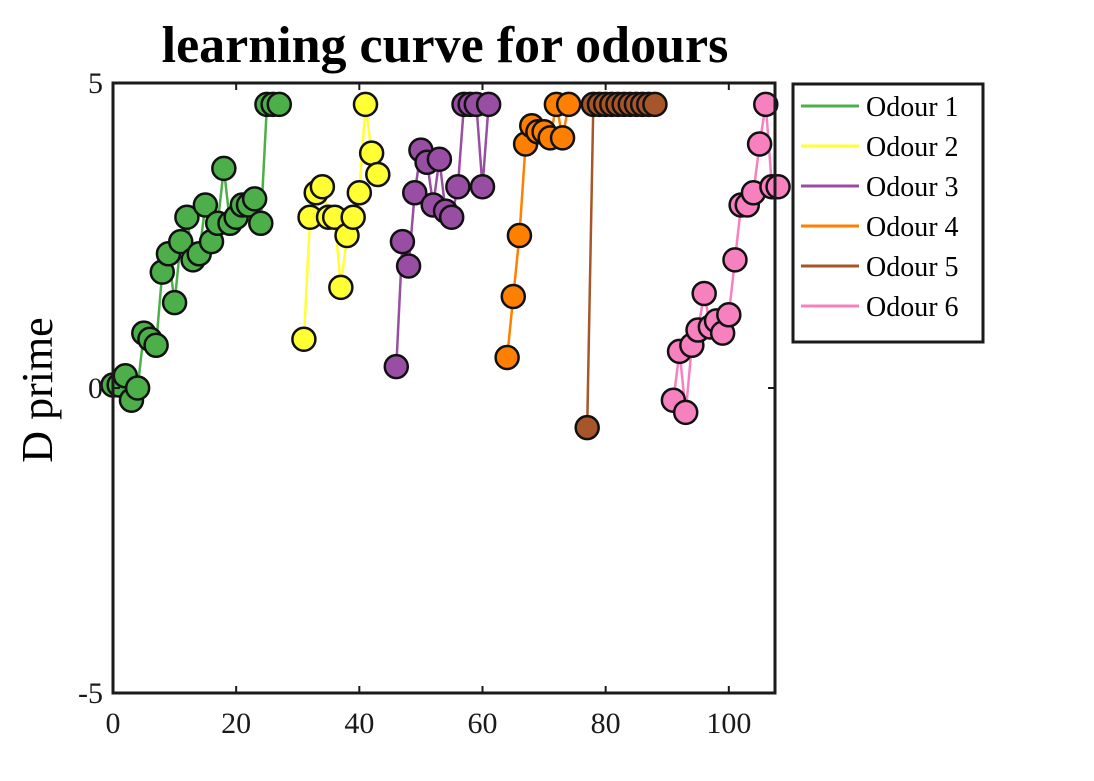 This screenshot has height=781, width=1094. I want to click on legend-box, so click(888, 213).